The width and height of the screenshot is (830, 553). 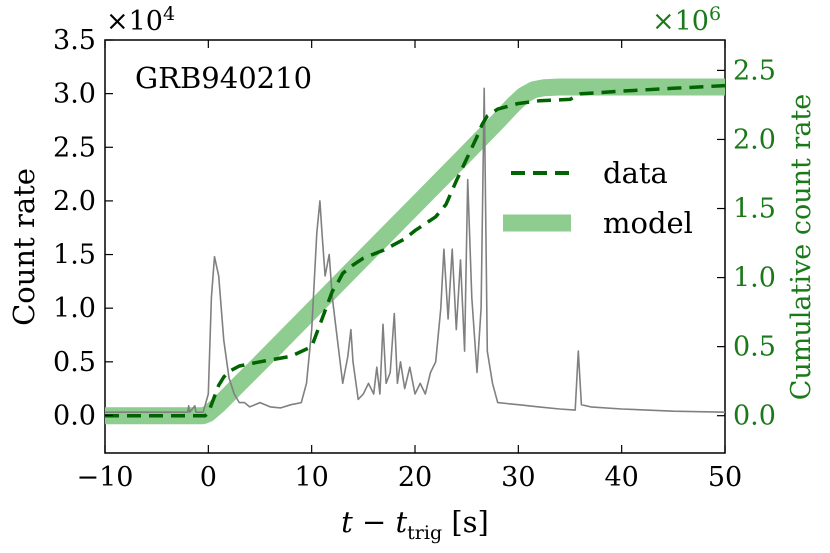 What do you see at coordinates (74, 415) in the screenshot?
I see `y-tick-label: 0.0` at bounding box center [74, 415].